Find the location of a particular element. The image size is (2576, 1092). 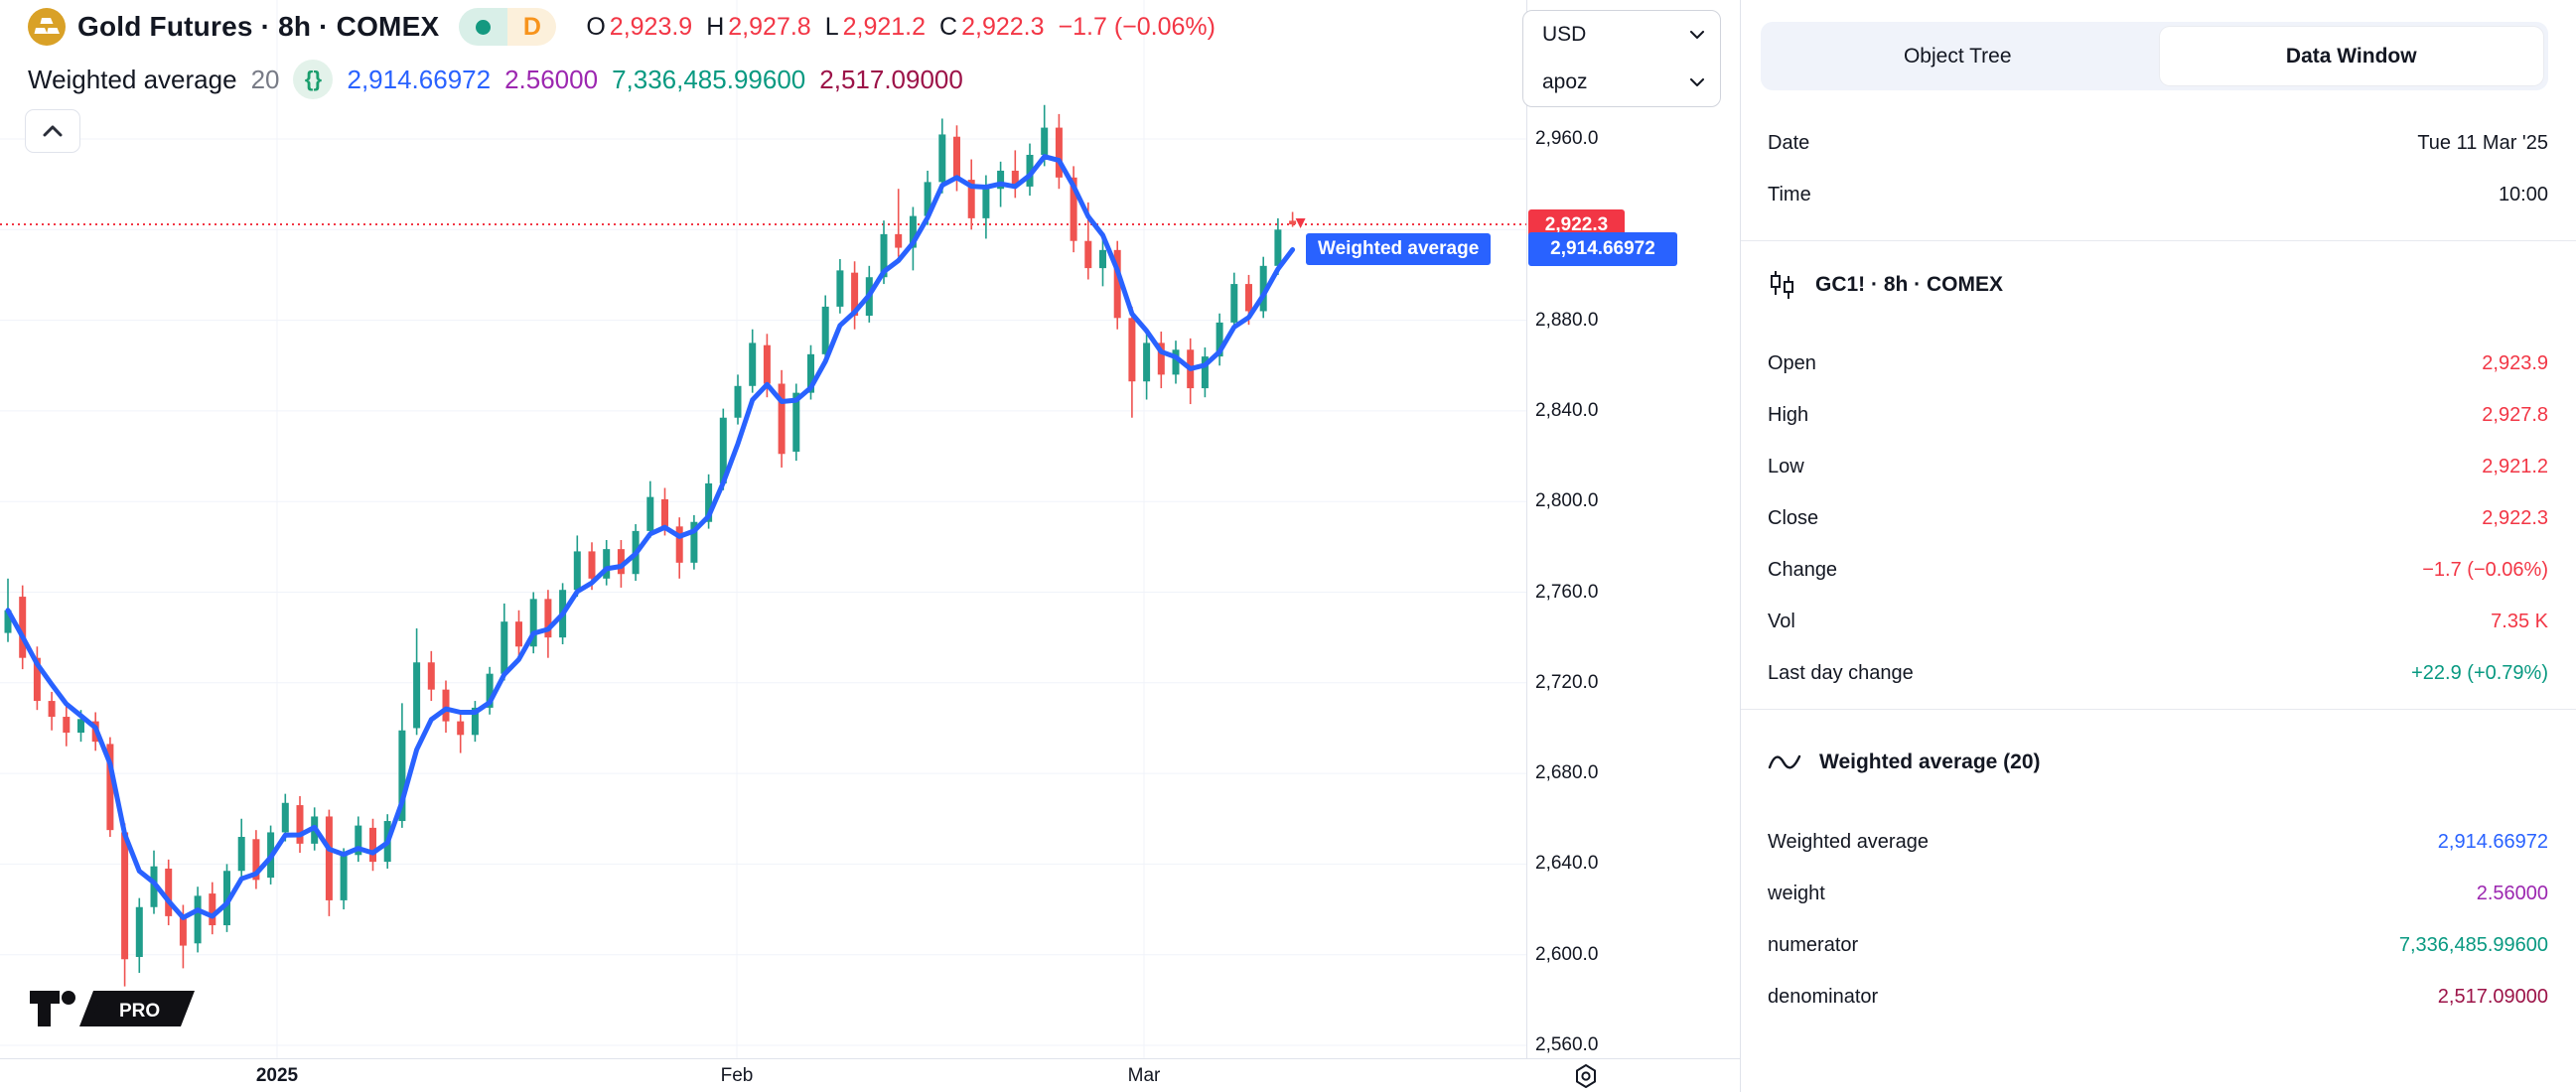

source-code-icon: {} is located at coordinates (313, 79).